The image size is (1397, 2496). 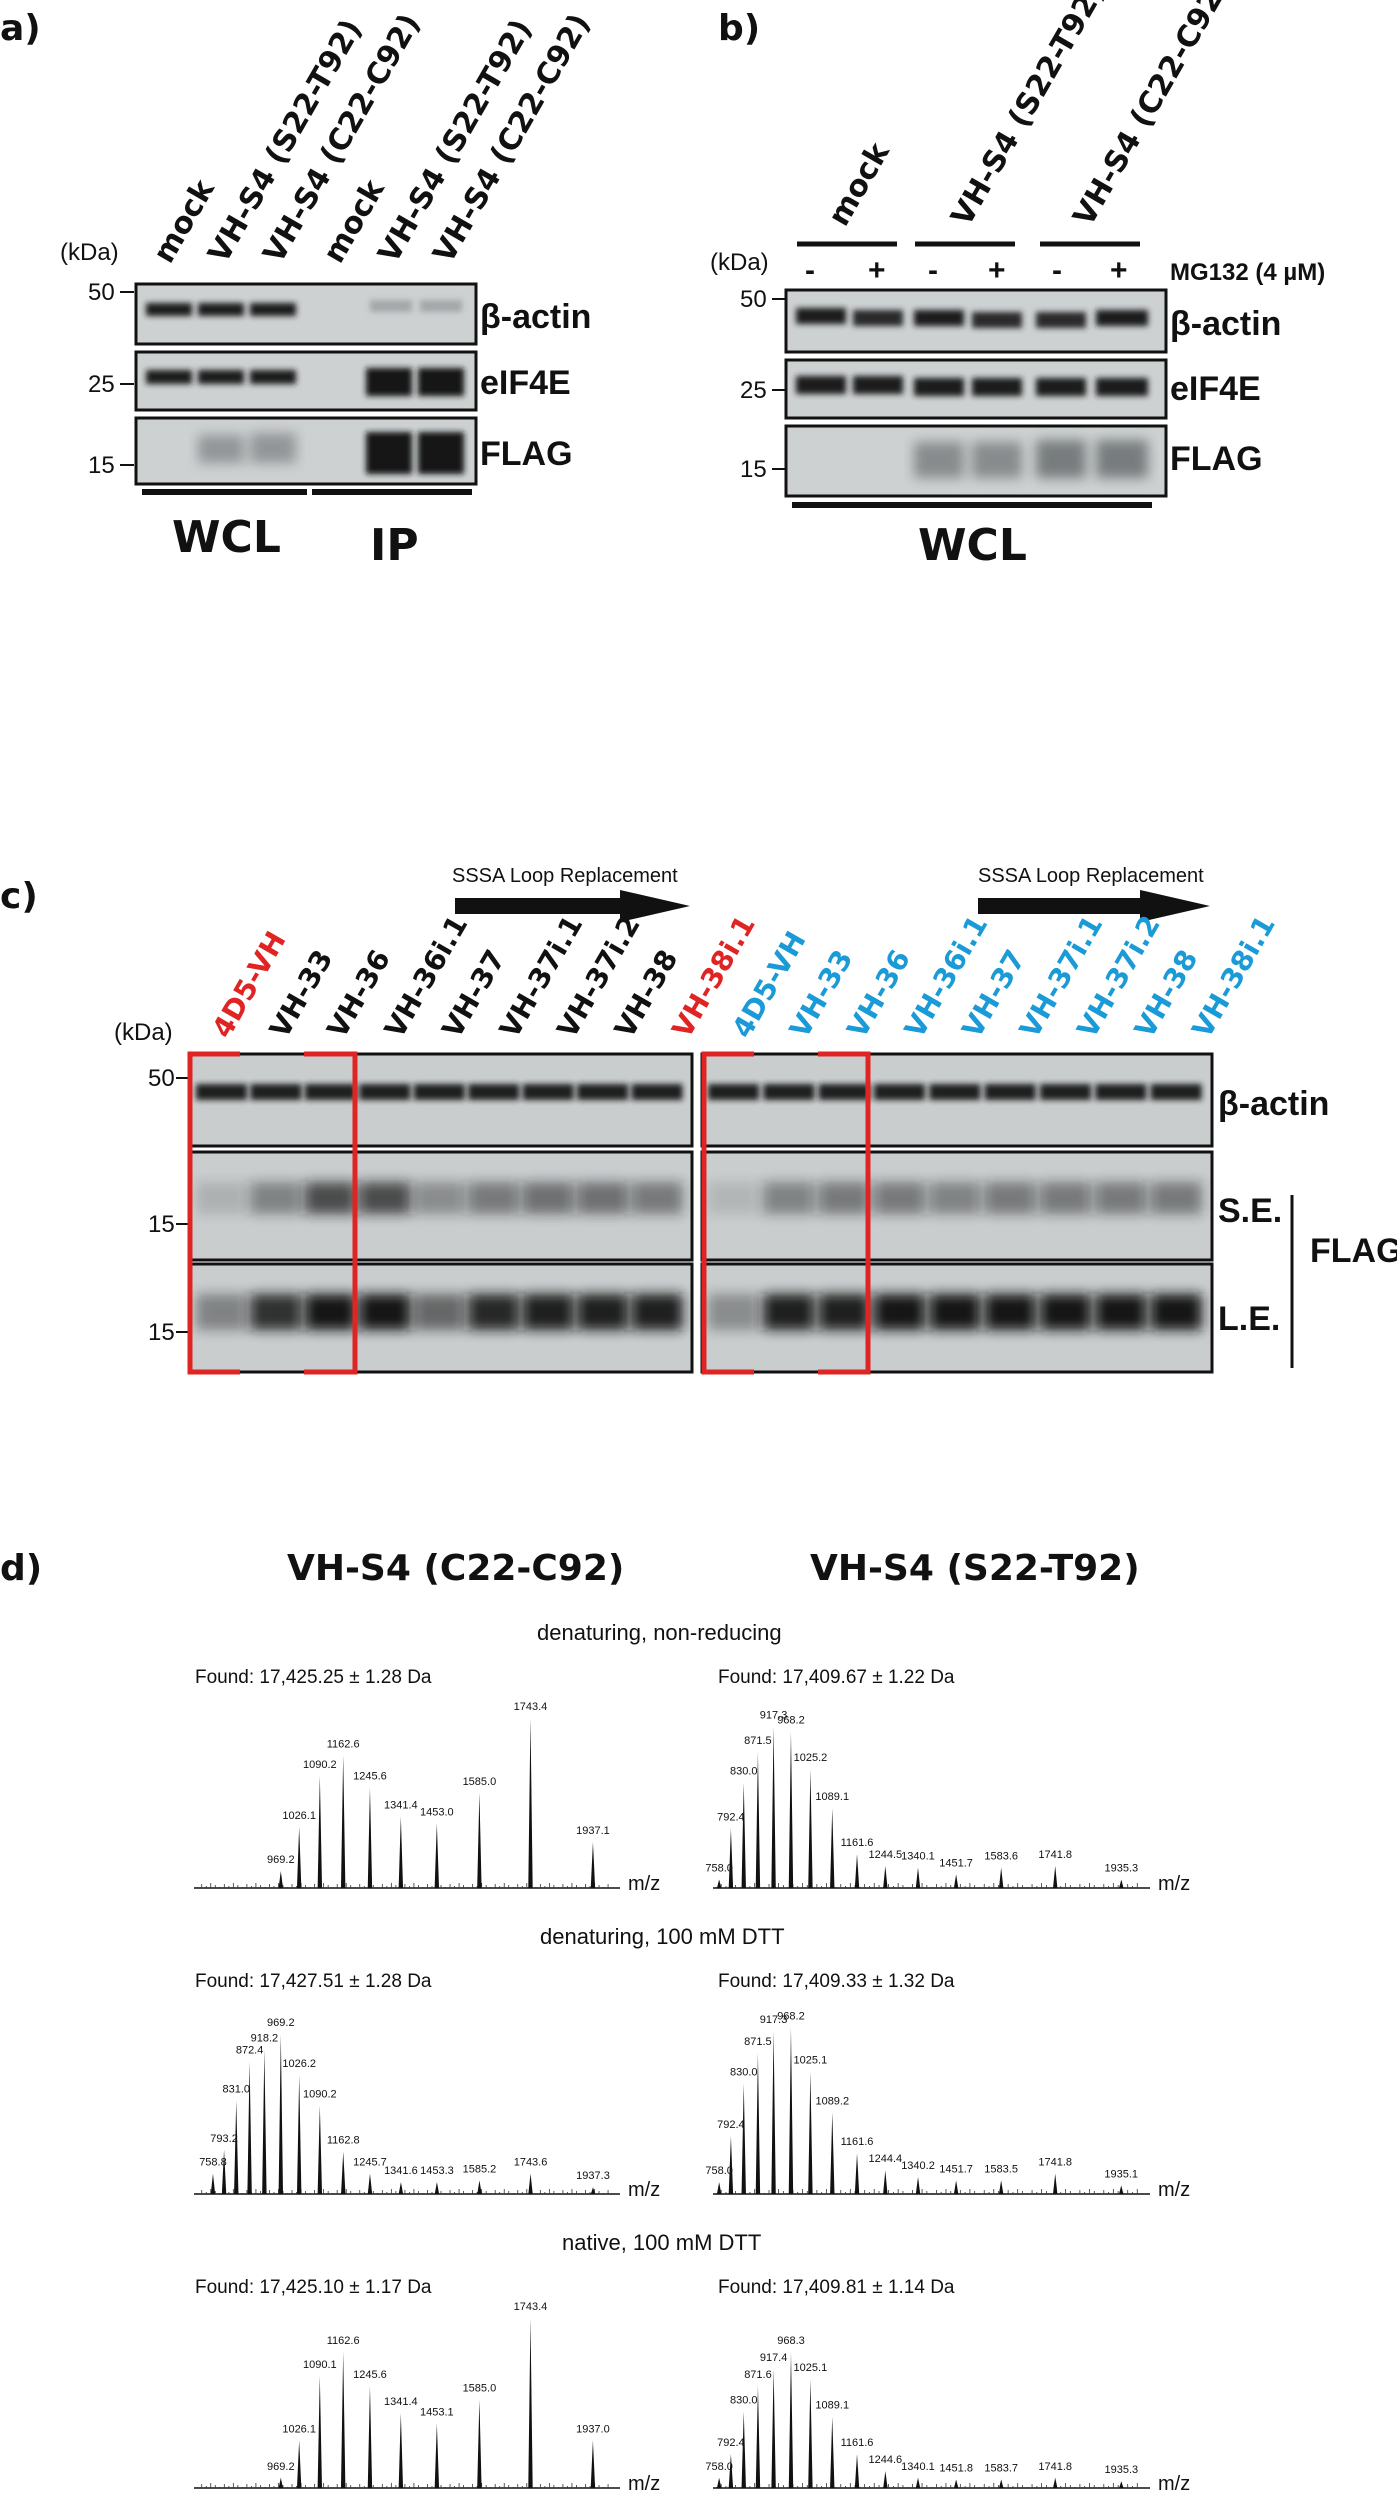 What do you see at coordinates (401, 2402) in the screenshot?
I see `peak-label: 1341.4` at bounding box center [401, 2402].